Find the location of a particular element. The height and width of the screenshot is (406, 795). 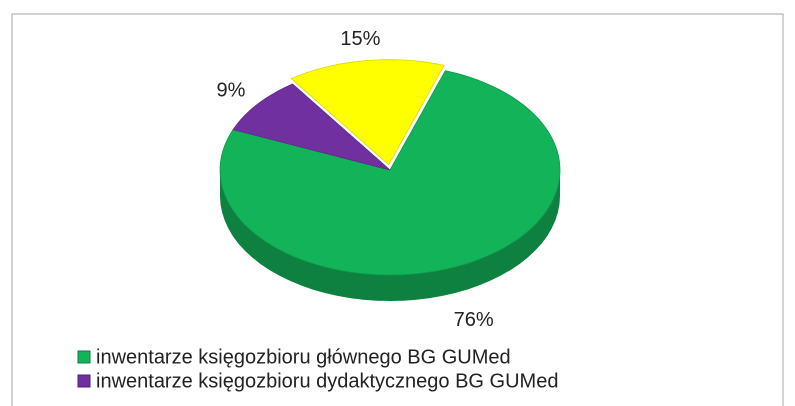

slice-side is located at coordinates (390, 235).